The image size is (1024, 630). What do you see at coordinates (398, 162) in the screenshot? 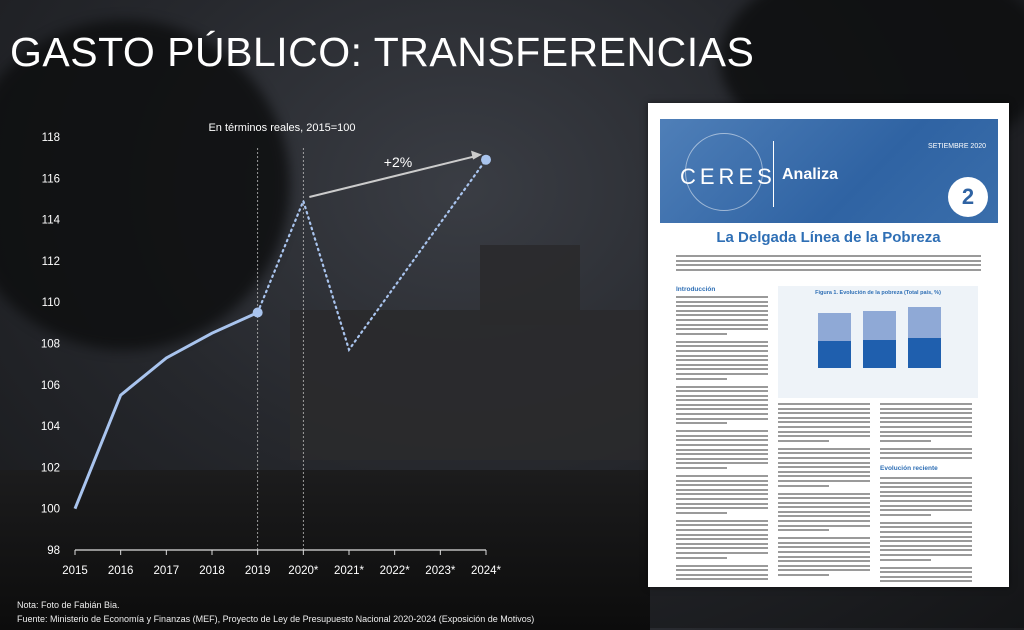
I see `growth-annotation: +2%` at bounding box center [398, 162].